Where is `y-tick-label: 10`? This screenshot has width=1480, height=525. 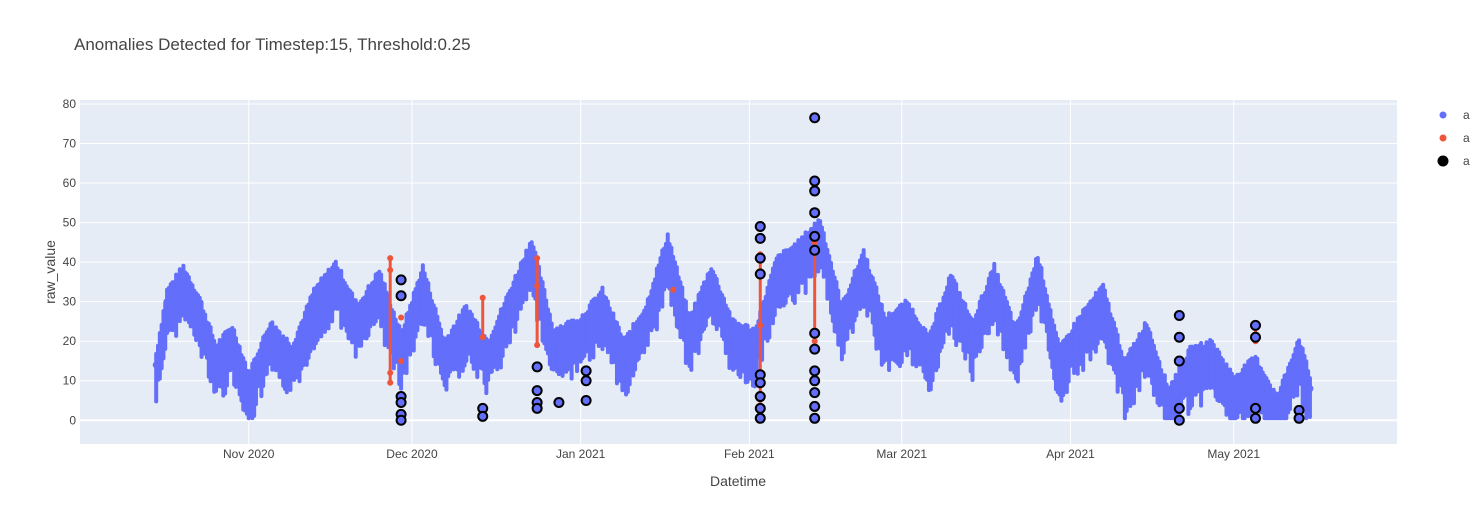 y-tick-label: 10 is located at coordinates (70, 381).